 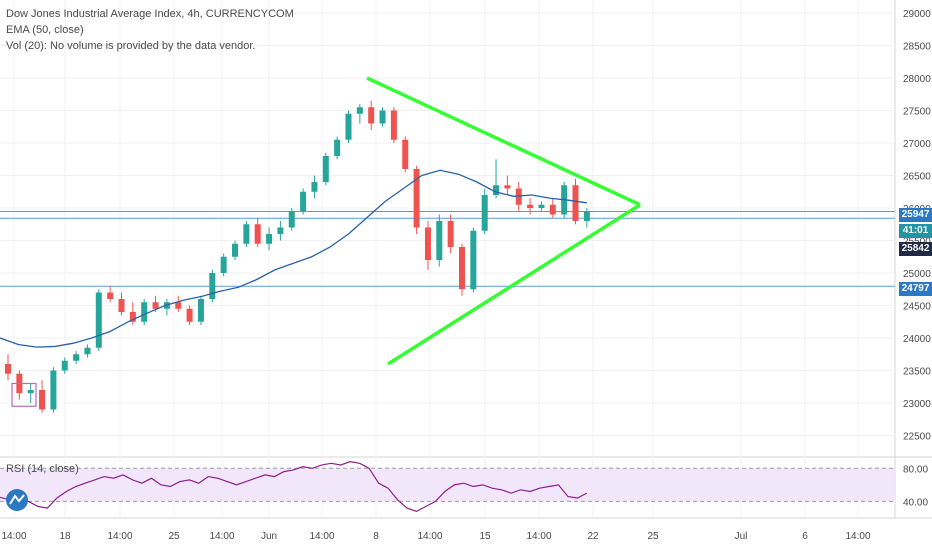 What do you see at coordinates (917, 177) in the screenshot?
I see `price-tick-label: 26500` at bounding box center [917, 177].